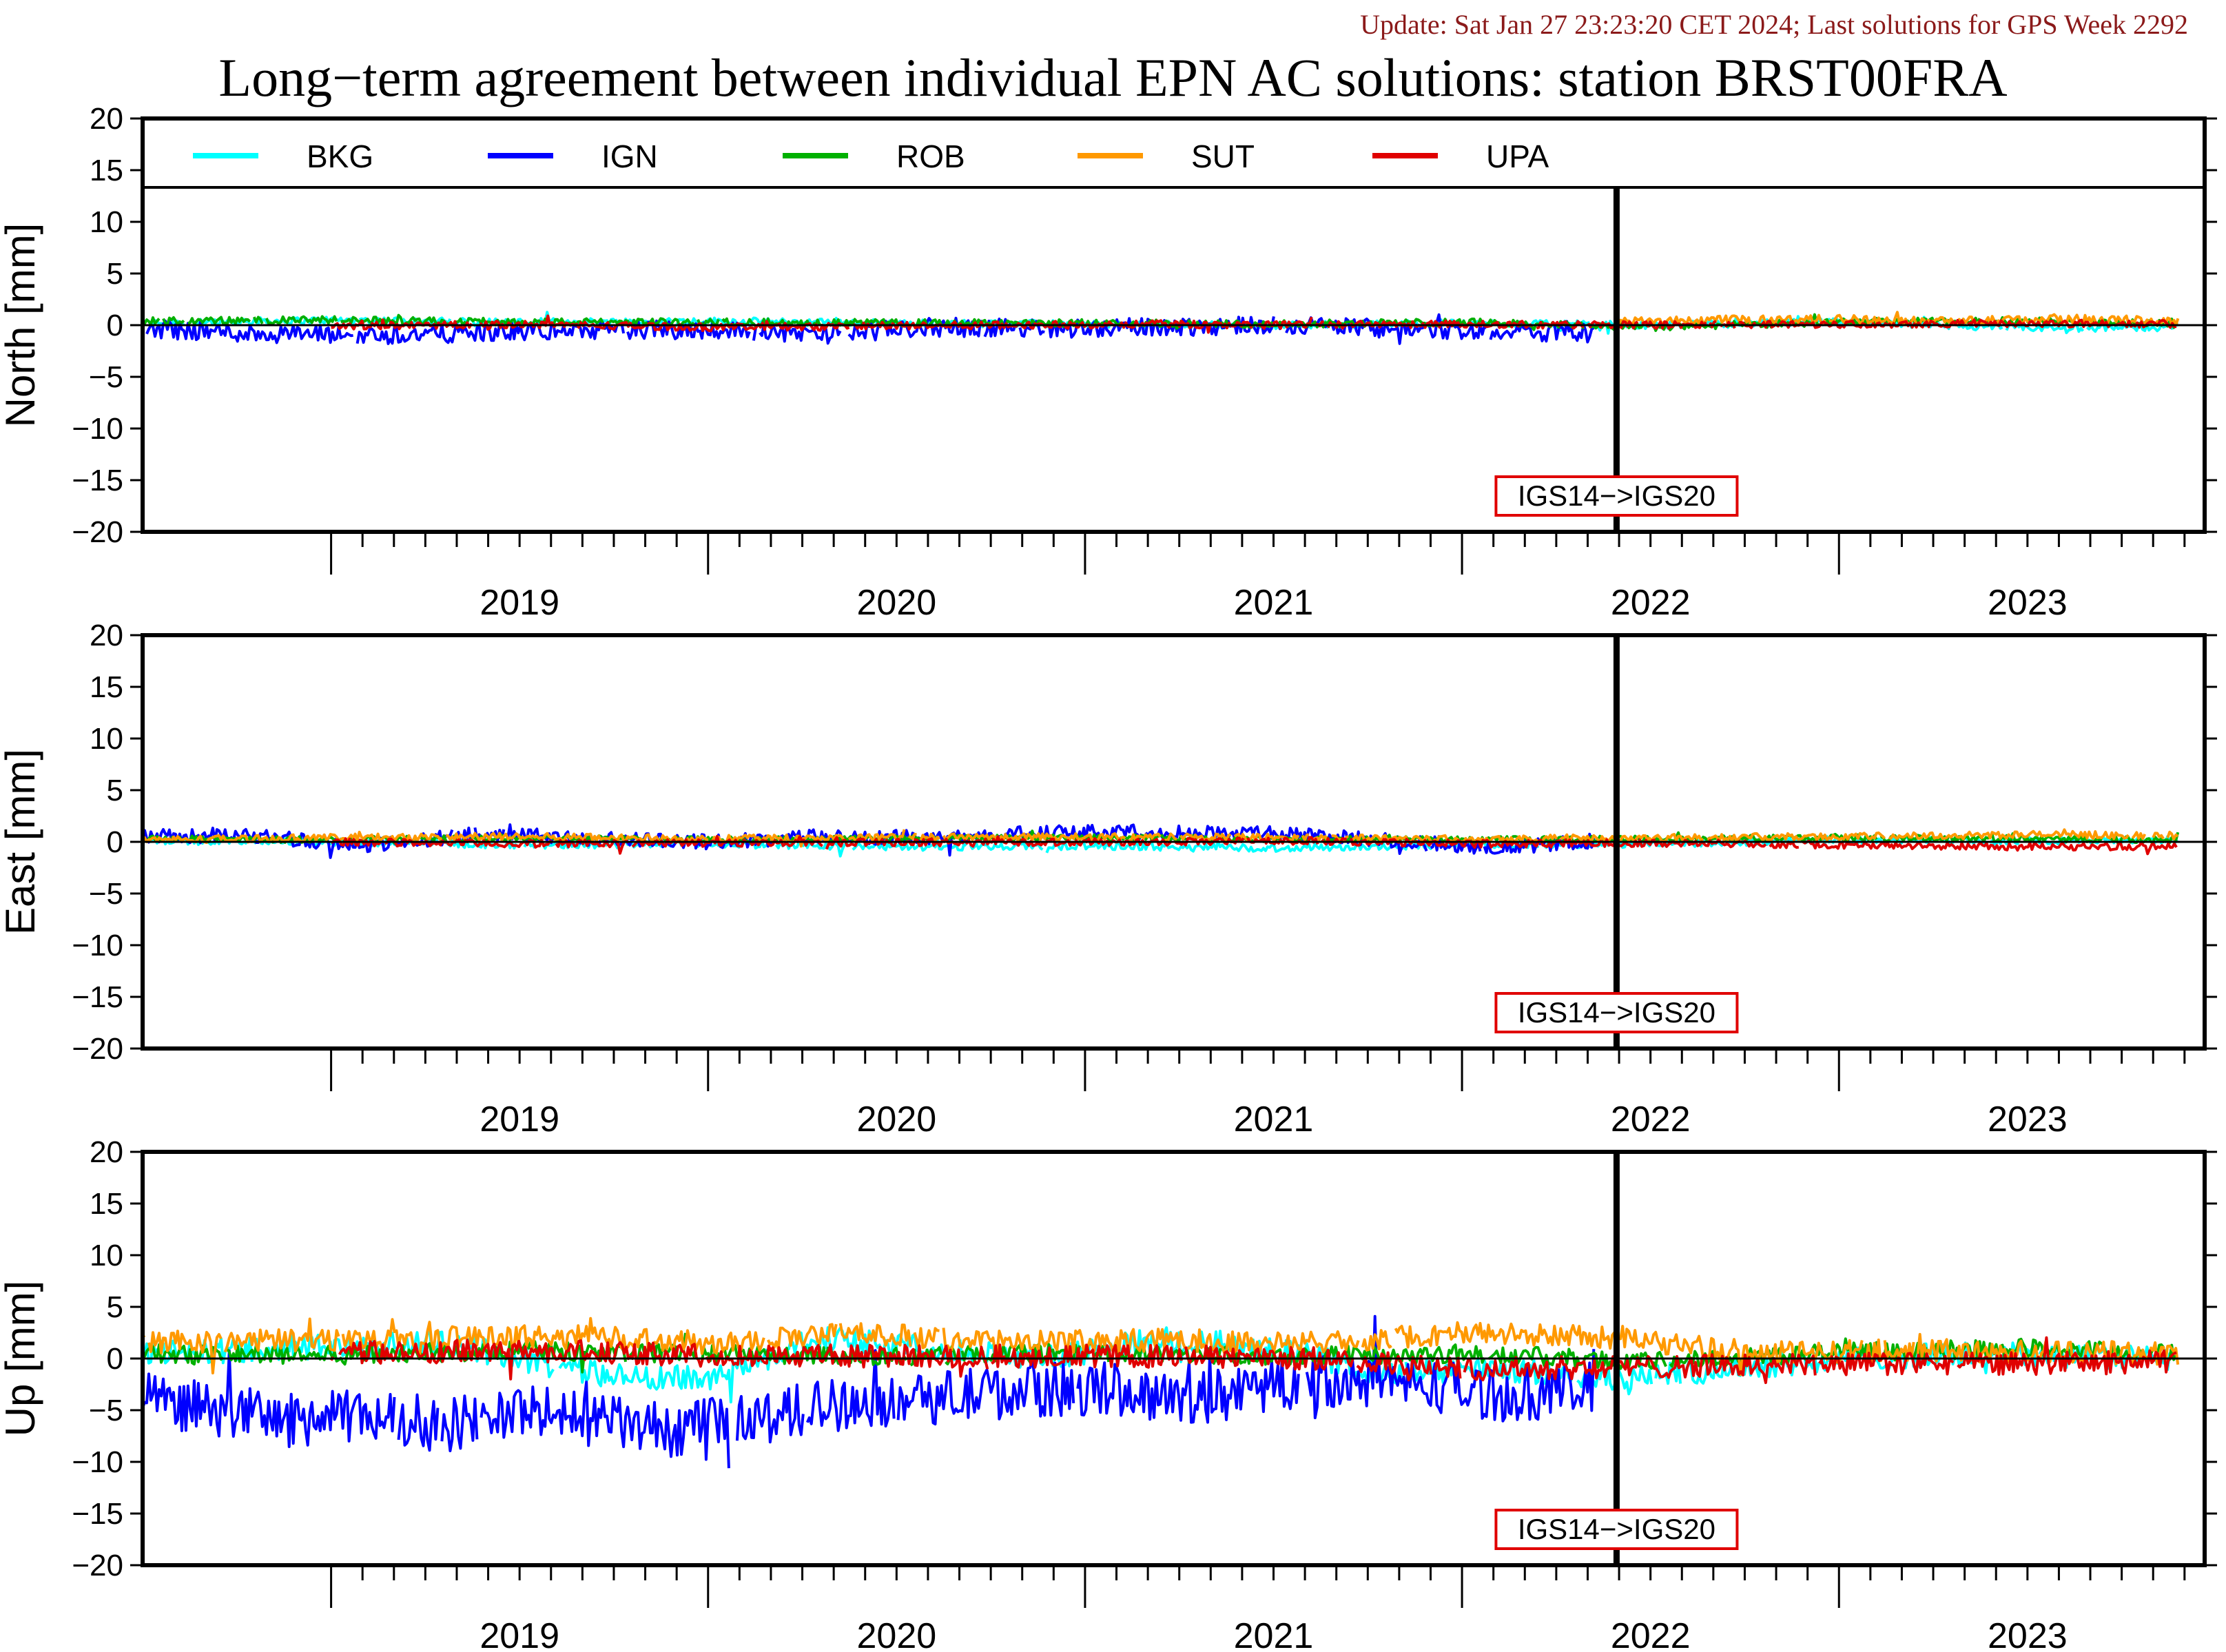  What do you see at coordinates (340, 156) in the screenshot?
I see `legend-label-bkg: BKG` at bounding box center [340, 156].